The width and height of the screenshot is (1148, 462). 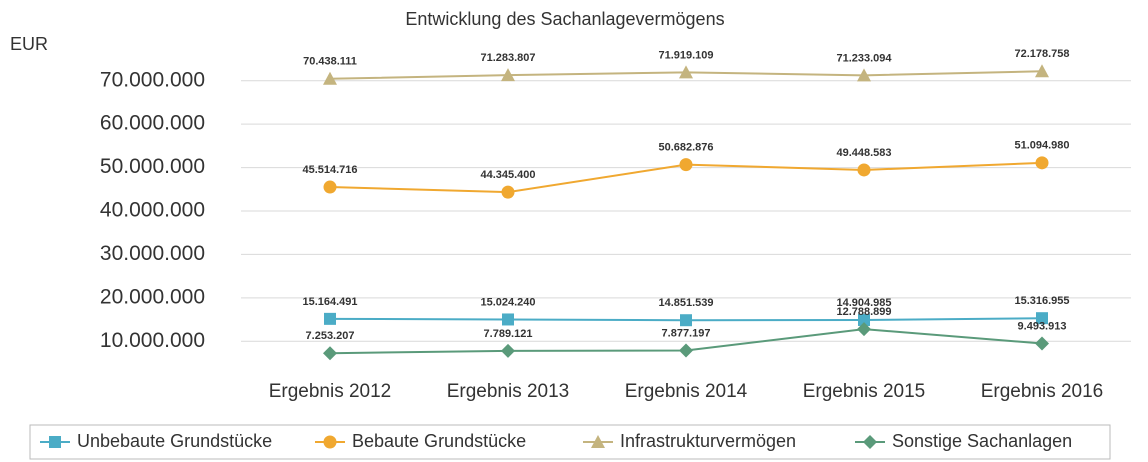 What do you see at coordinates (686, 391) in the screenshot?
I see `x-tick-label: Ergebnis 2014` at bounding box center [686, 391].